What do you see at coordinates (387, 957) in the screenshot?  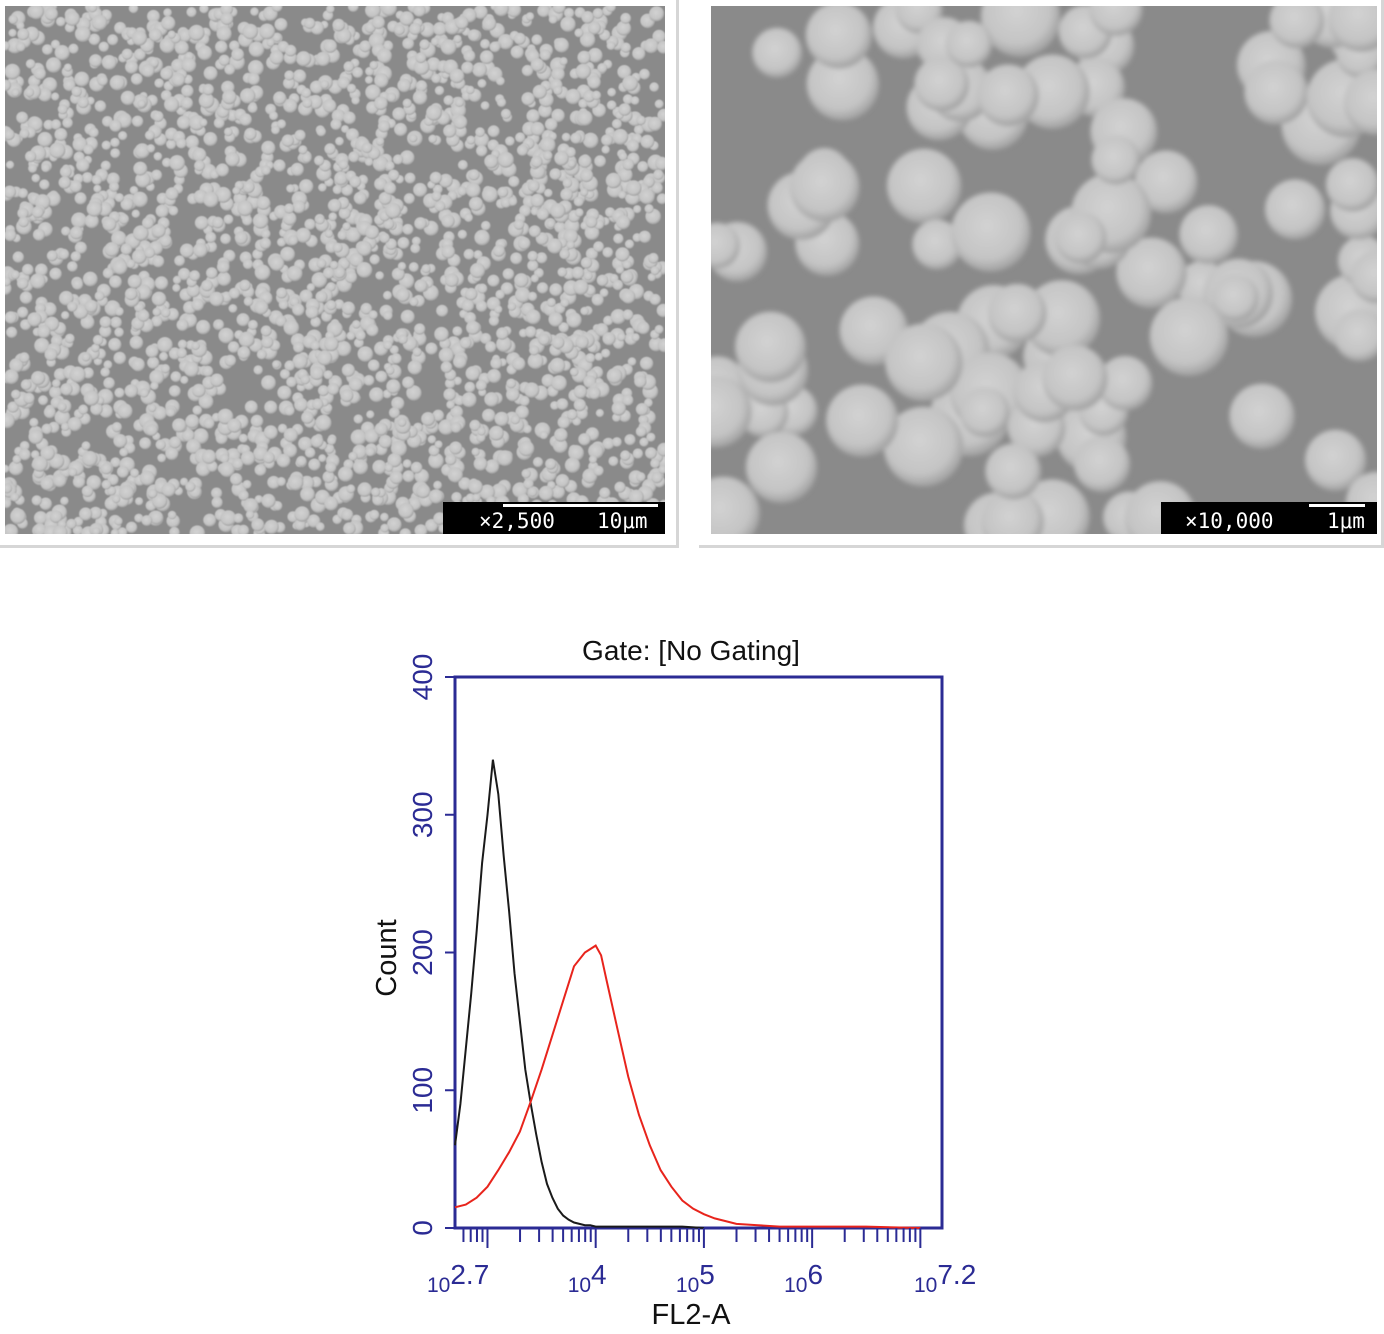 I see `y-axis-label: Count` at bounding box center [387, 957].